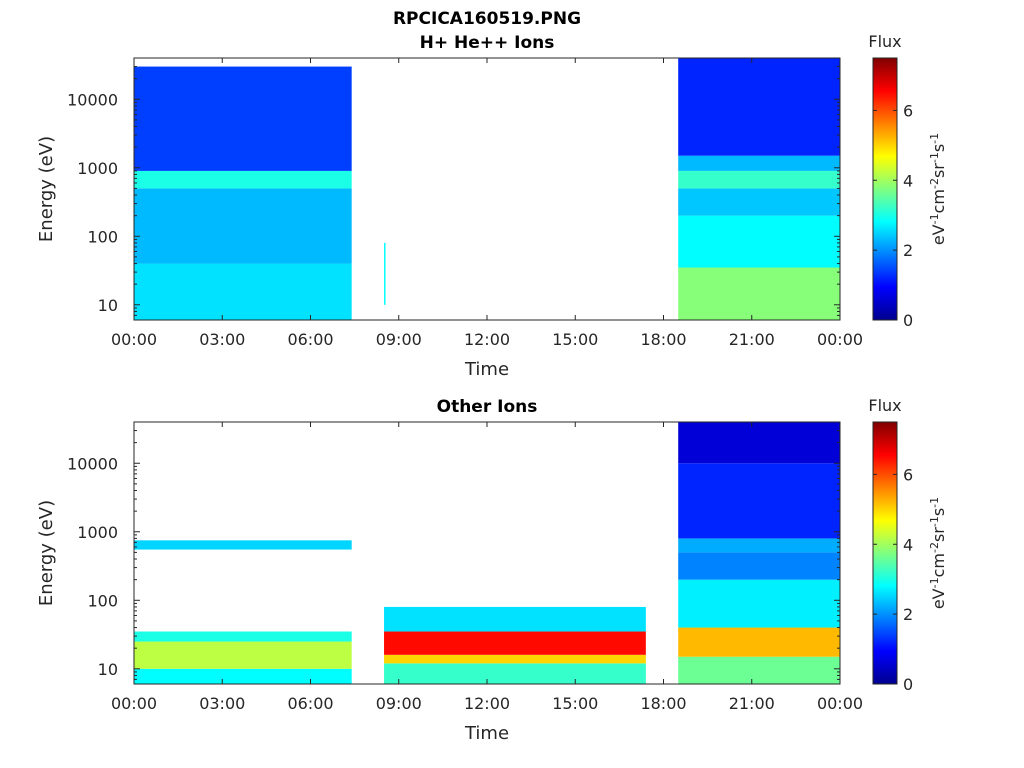 This screenshot has width=1024, height=768. Describe the element at coordinates (885, 553) in the screenshot. I see `panel-2-colorbar` at that location.